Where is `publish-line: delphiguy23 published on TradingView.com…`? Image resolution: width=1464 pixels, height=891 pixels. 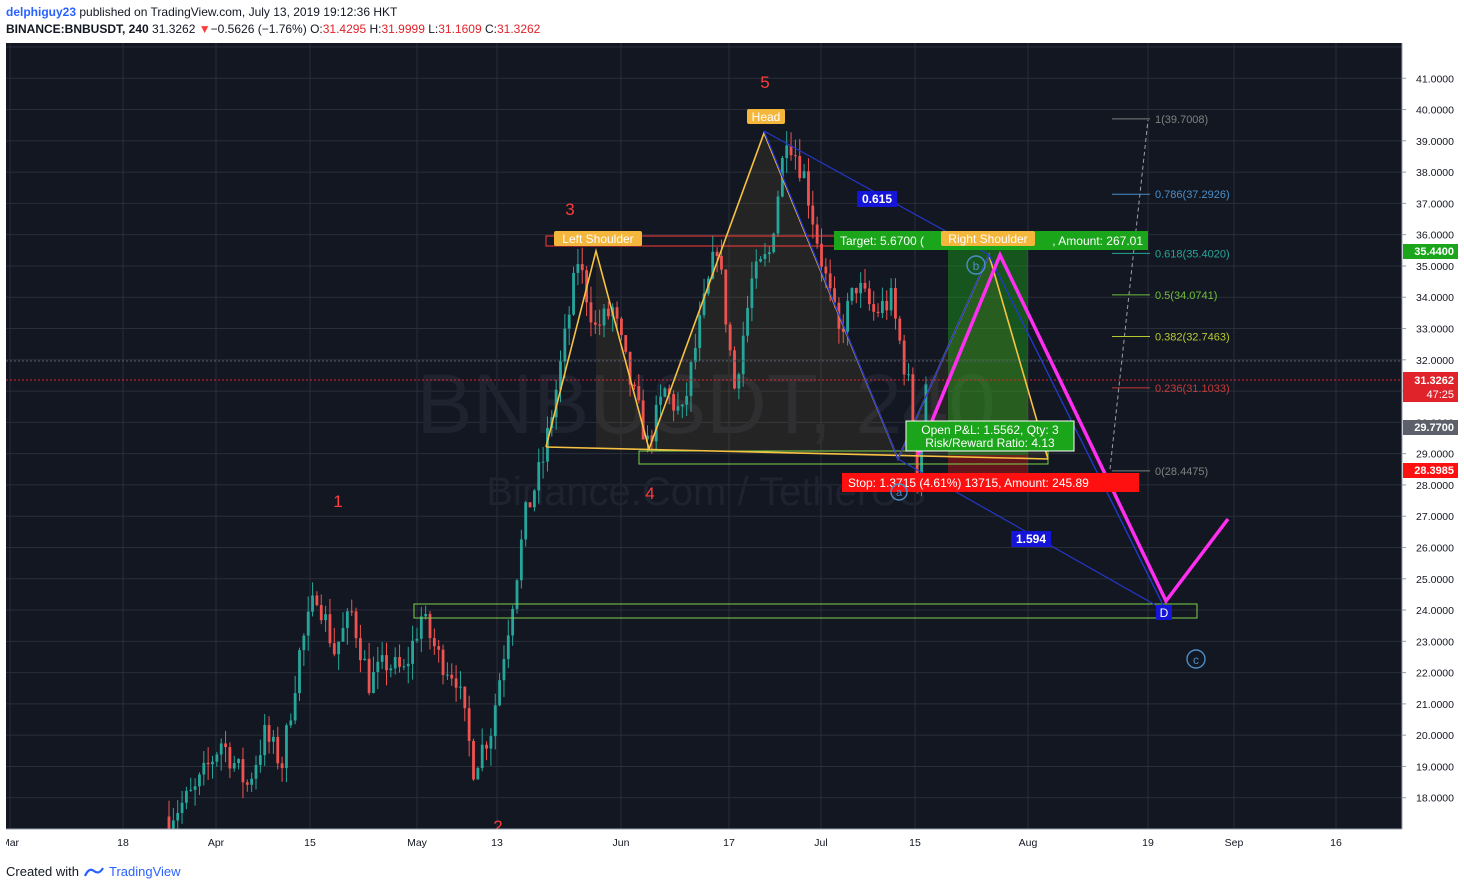 publish-line: delphiguy23 published on TradingView.com… is located at coordinates (273, 12).